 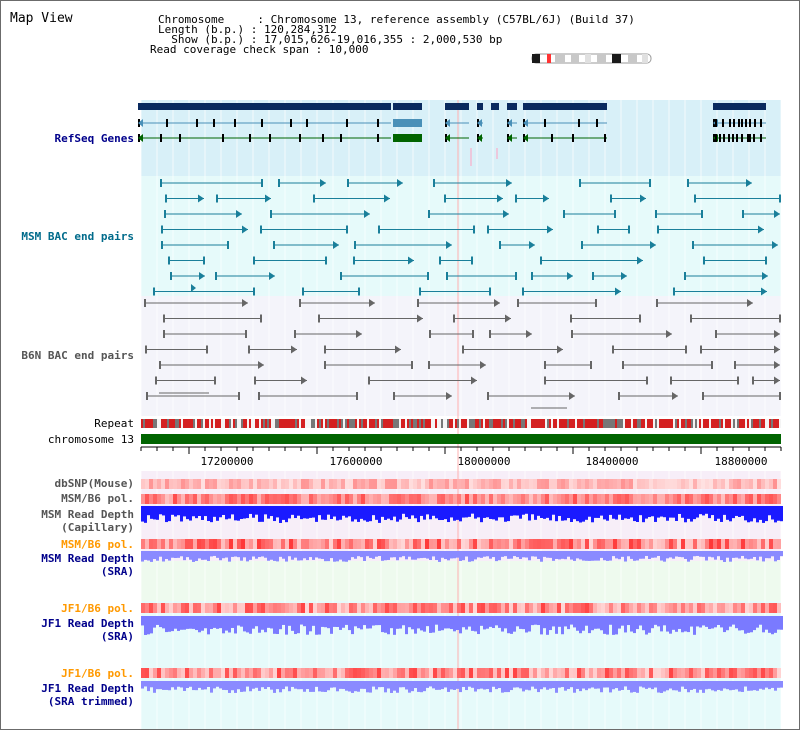 I want to click on dbsnp-label: dbSNP(Mouse), so click(x=94, y=483).